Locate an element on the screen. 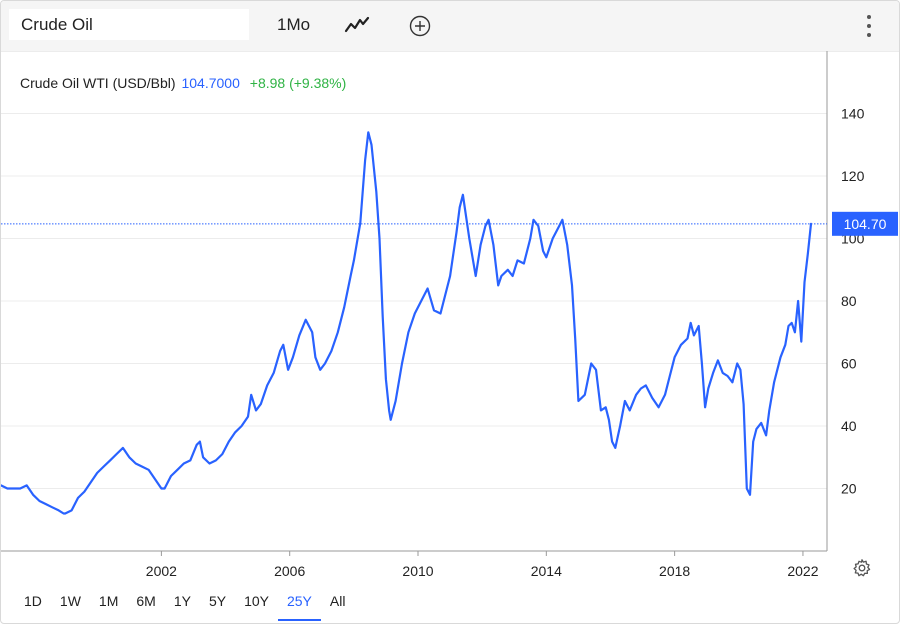 The width and height of the screenshot is (900, 628). range-button: 1W is located at coordinates (70, 601).